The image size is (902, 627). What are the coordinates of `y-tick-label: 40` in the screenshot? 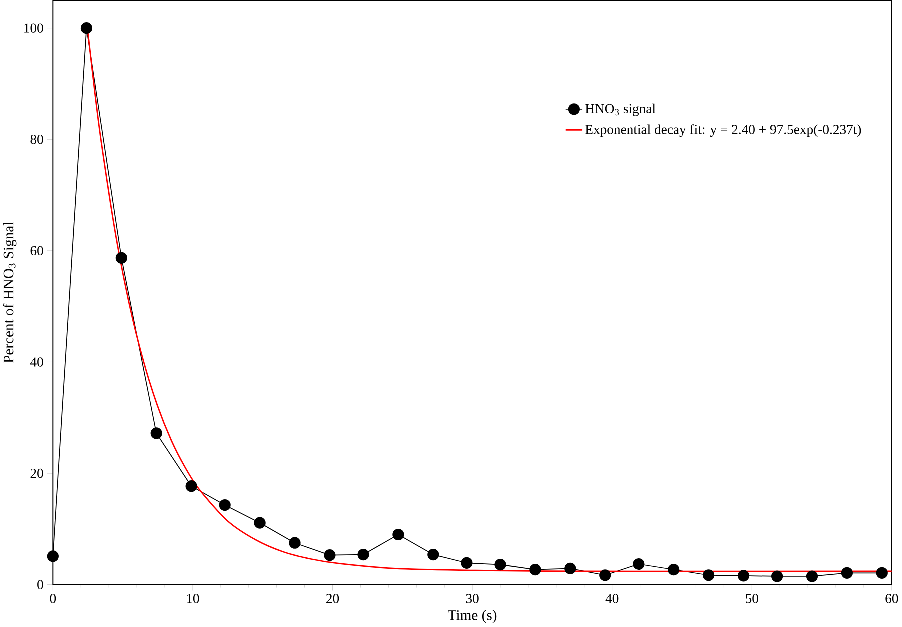 It's located at (37, 363).